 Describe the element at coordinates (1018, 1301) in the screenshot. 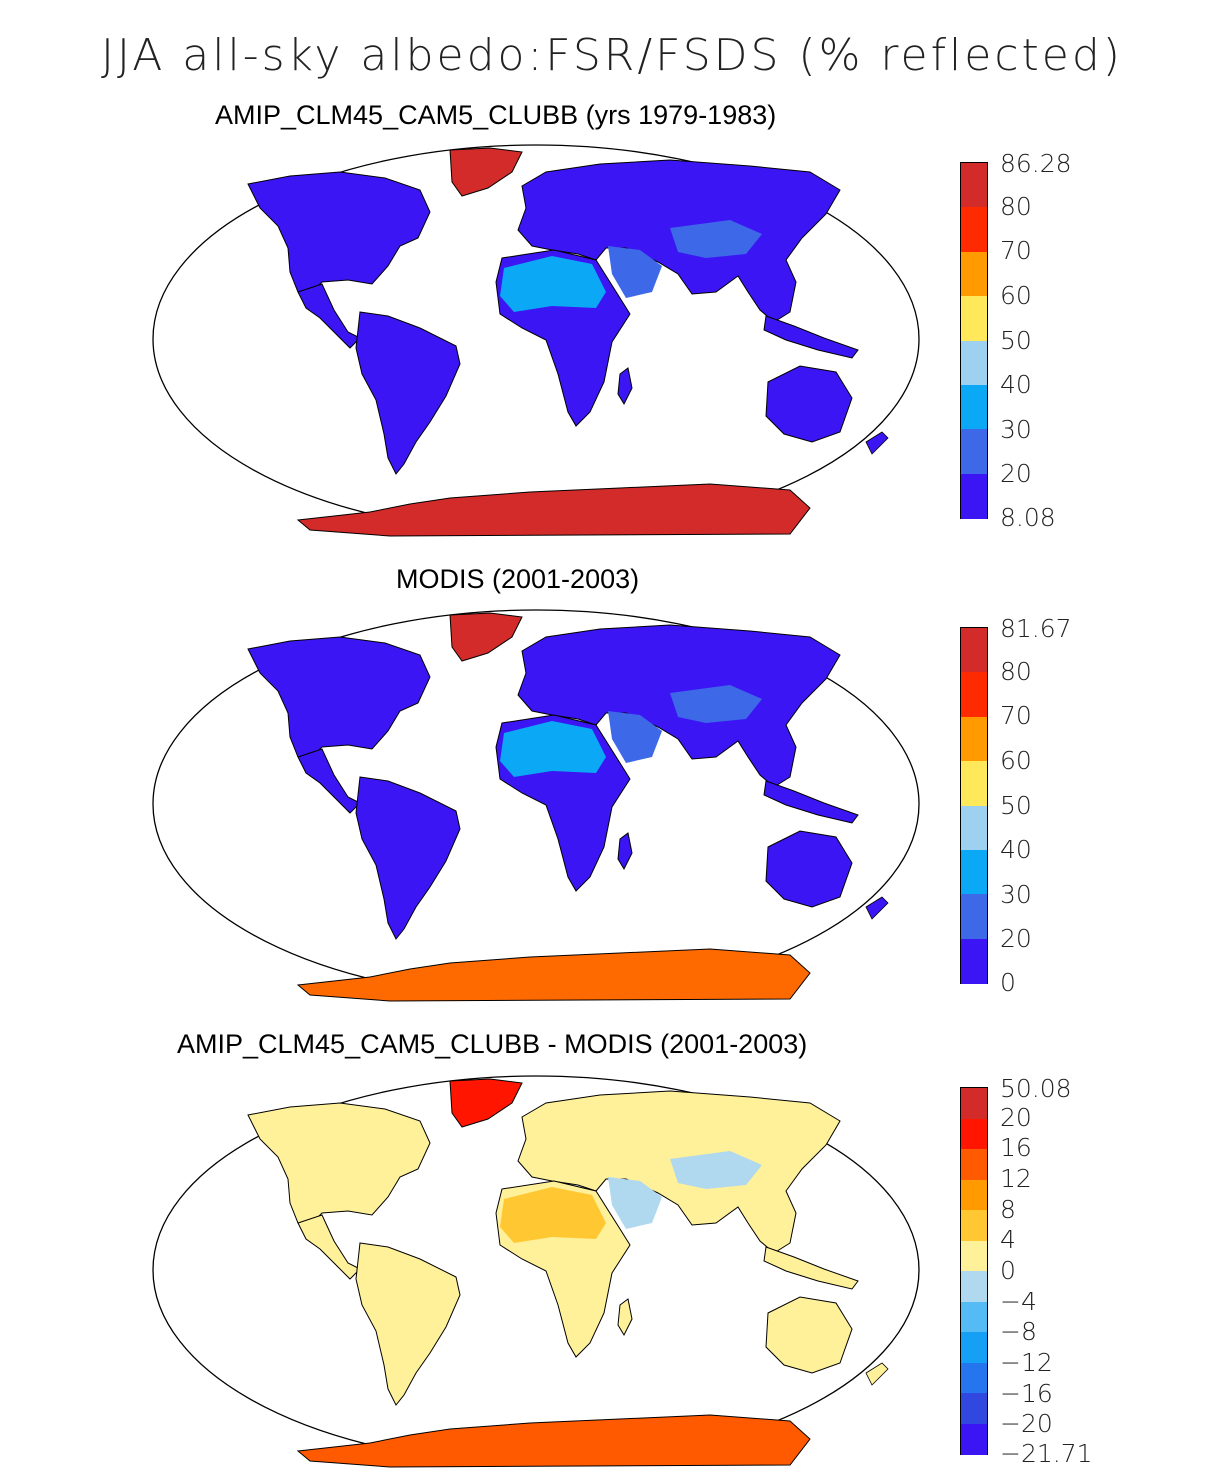

I see `colorbar-tick-label: −4` at that location.